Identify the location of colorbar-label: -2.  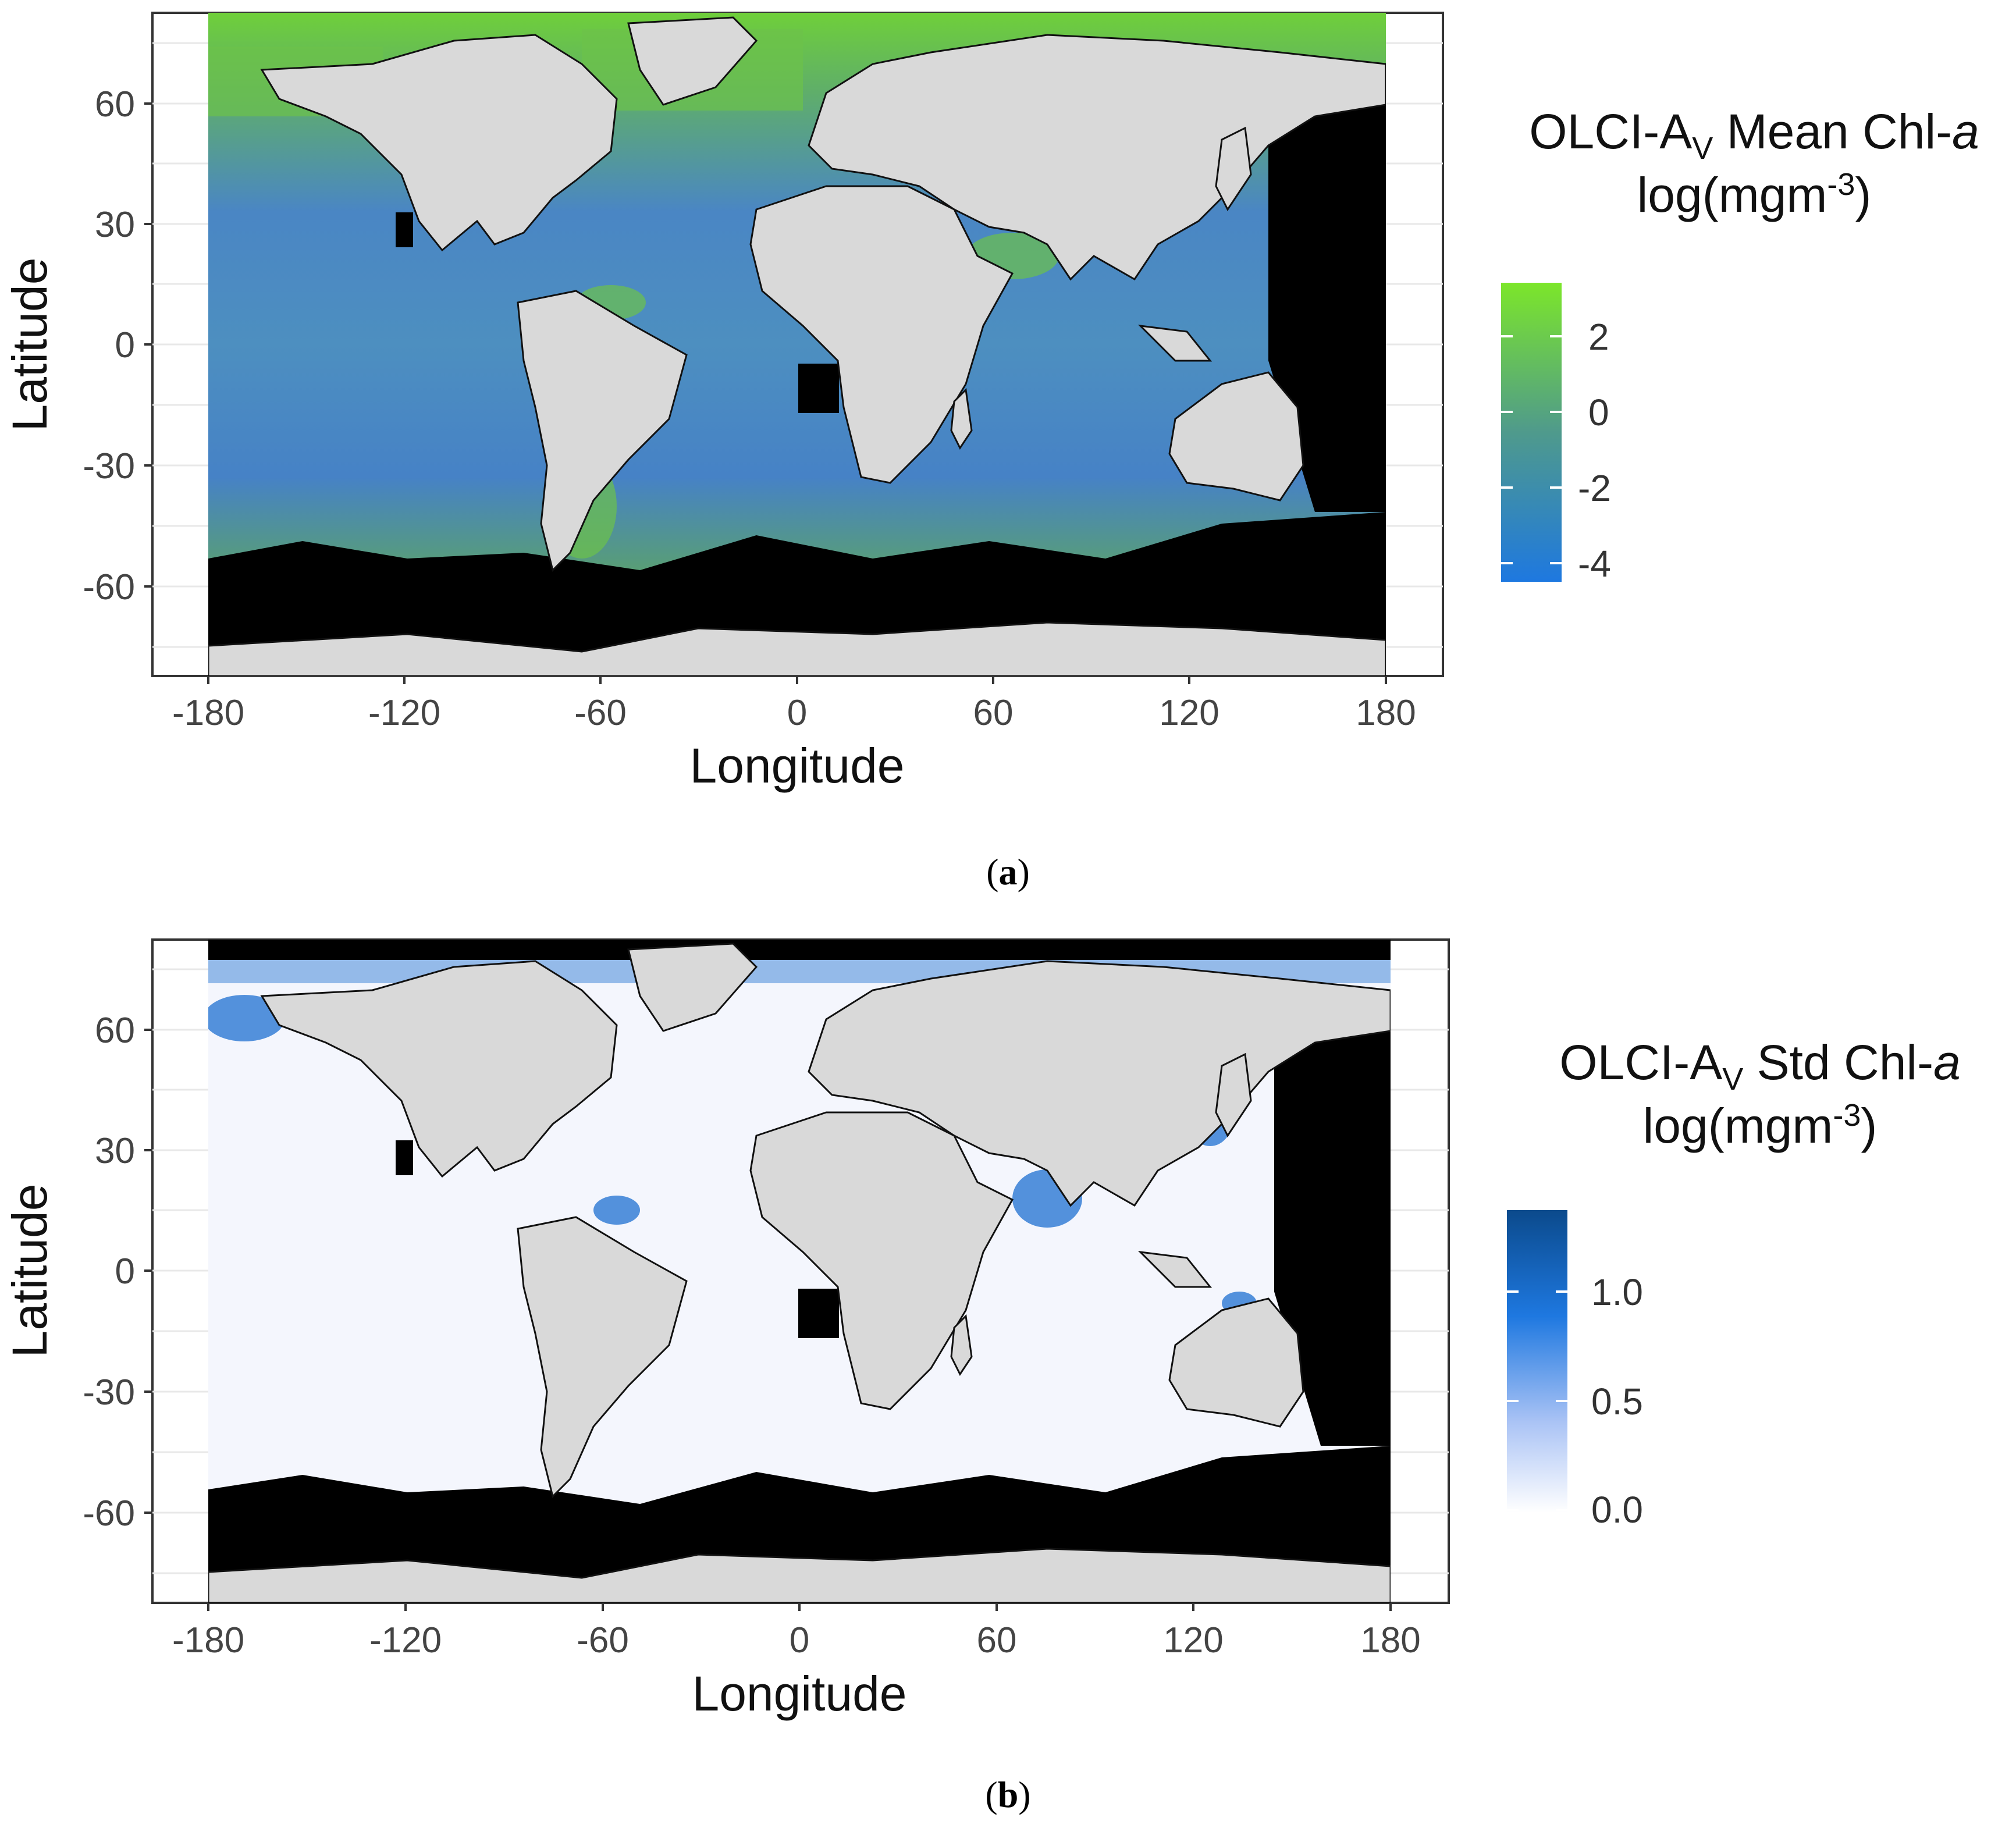
(1594, 488).